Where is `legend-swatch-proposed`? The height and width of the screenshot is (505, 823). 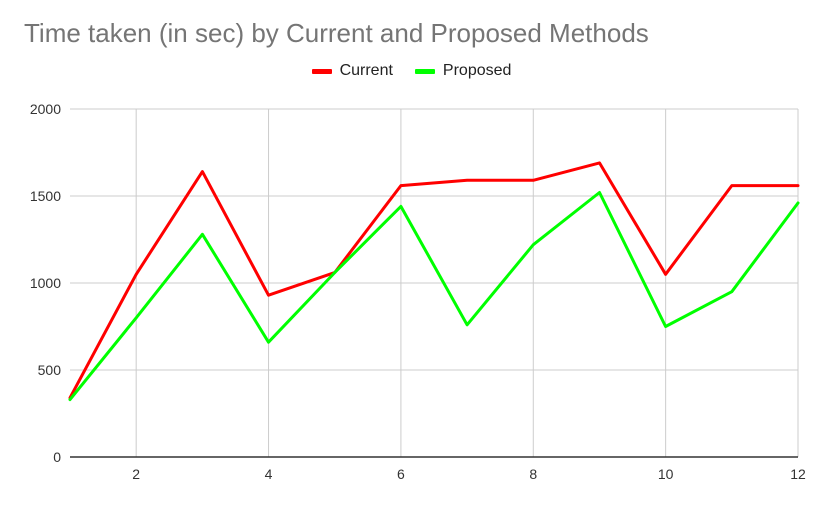 legend-swatch-proposed is located at coordinates (424, 71).